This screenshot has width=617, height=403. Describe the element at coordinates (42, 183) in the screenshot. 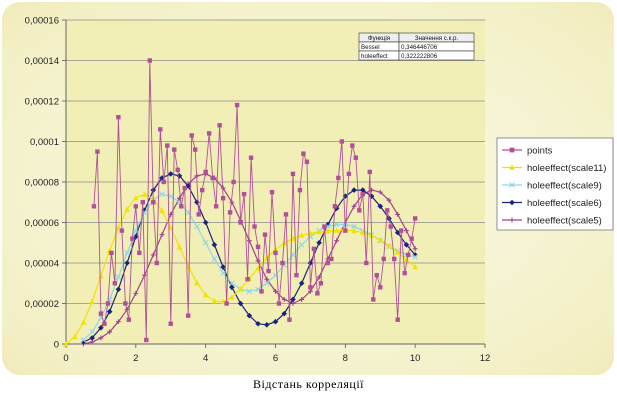

I see `y-tick-label: 0,00008` at that location.